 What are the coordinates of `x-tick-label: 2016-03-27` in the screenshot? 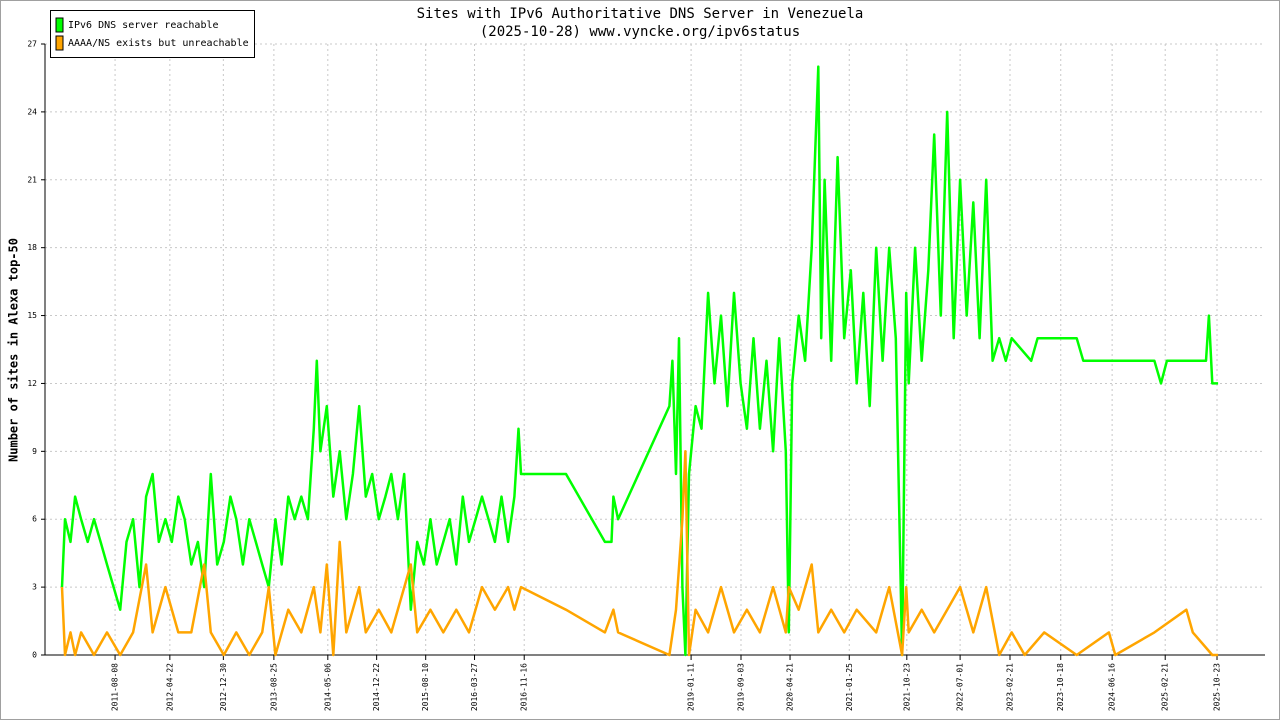 It's located at (474, 687).